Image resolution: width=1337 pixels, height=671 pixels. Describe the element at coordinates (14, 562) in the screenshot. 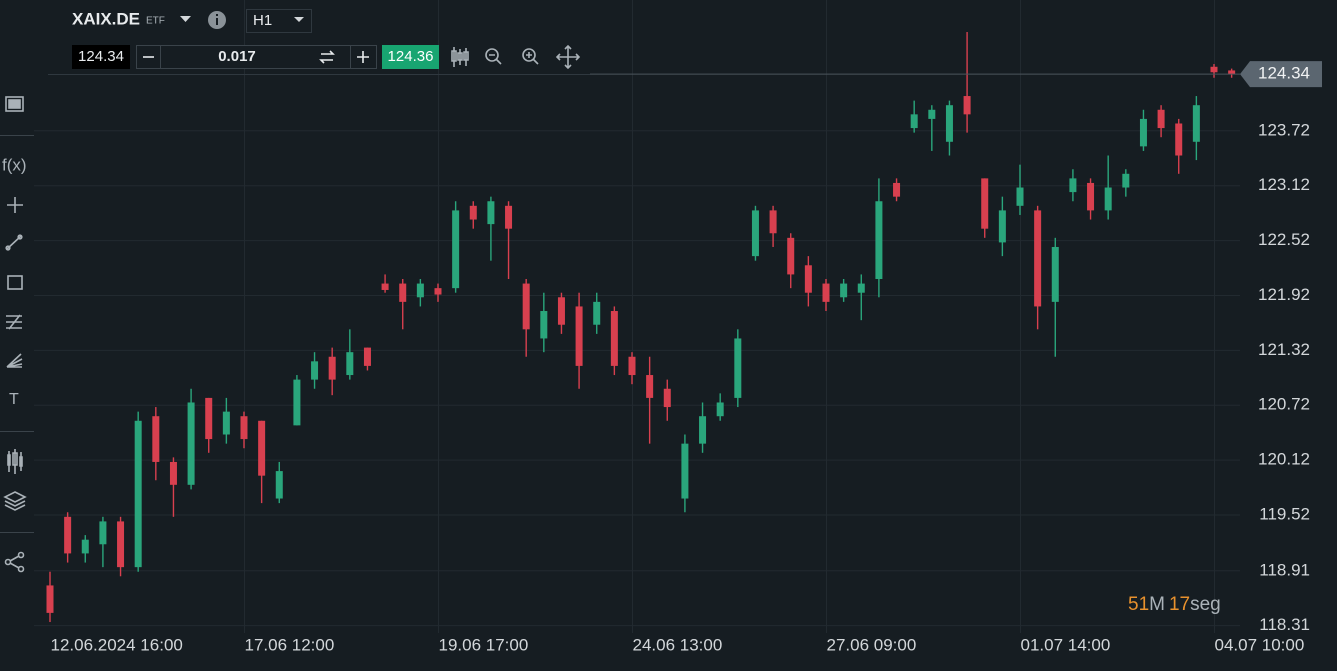

I see `share-icon` at that location.